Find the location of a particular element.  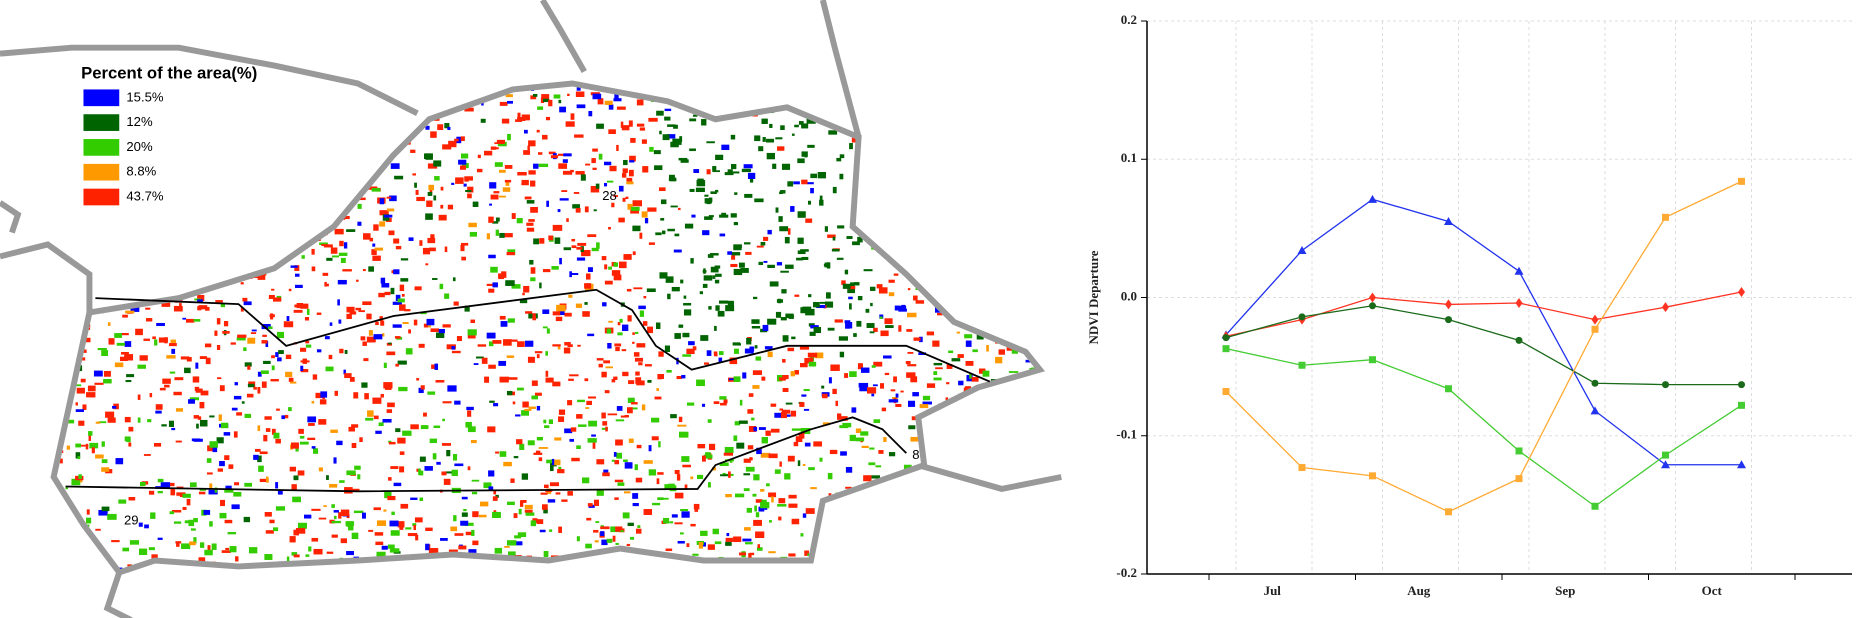

series-line is located at coordinates (1483, 345).